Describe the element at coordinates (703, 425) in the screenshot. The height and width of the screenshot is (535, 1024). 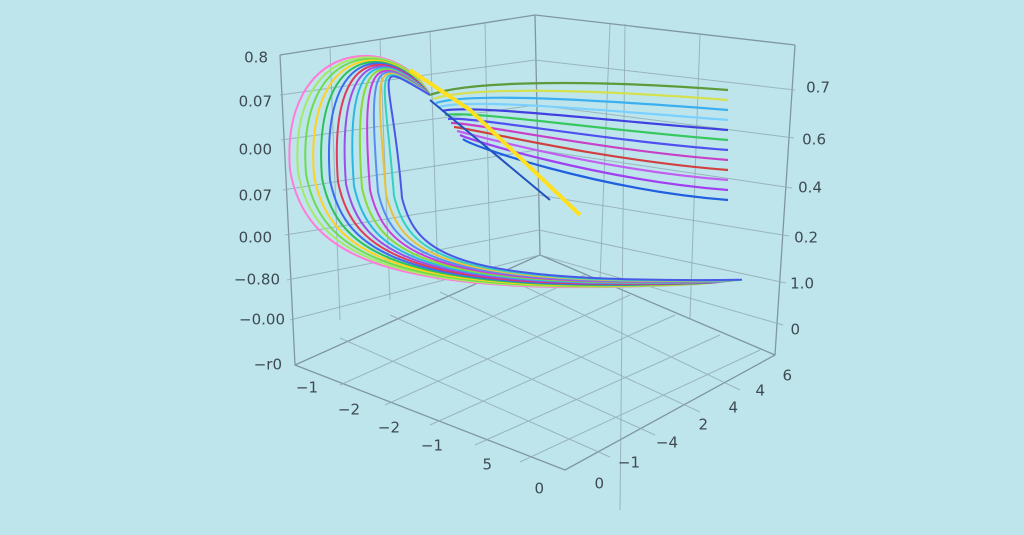
I see `y-tick-label: 2` at that location.